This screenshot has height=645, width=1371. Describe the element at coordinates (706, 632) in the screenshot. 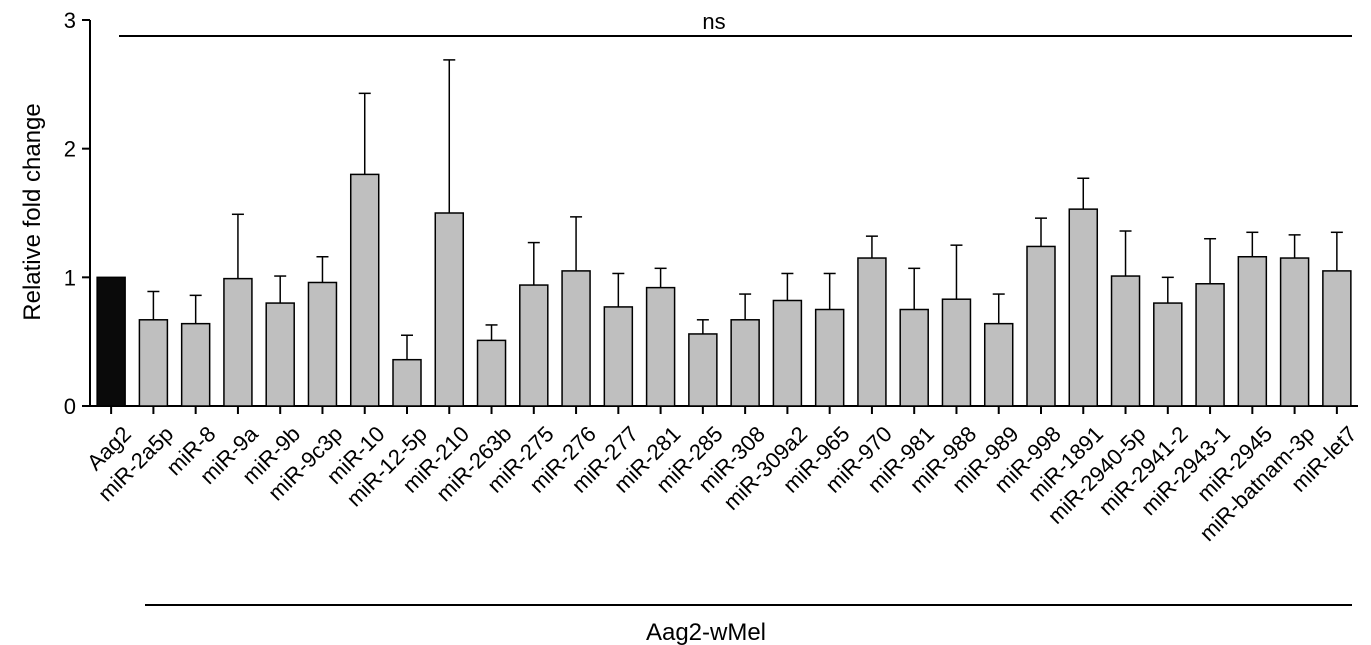

I see `group-label: Aag2-wMel` at that location.